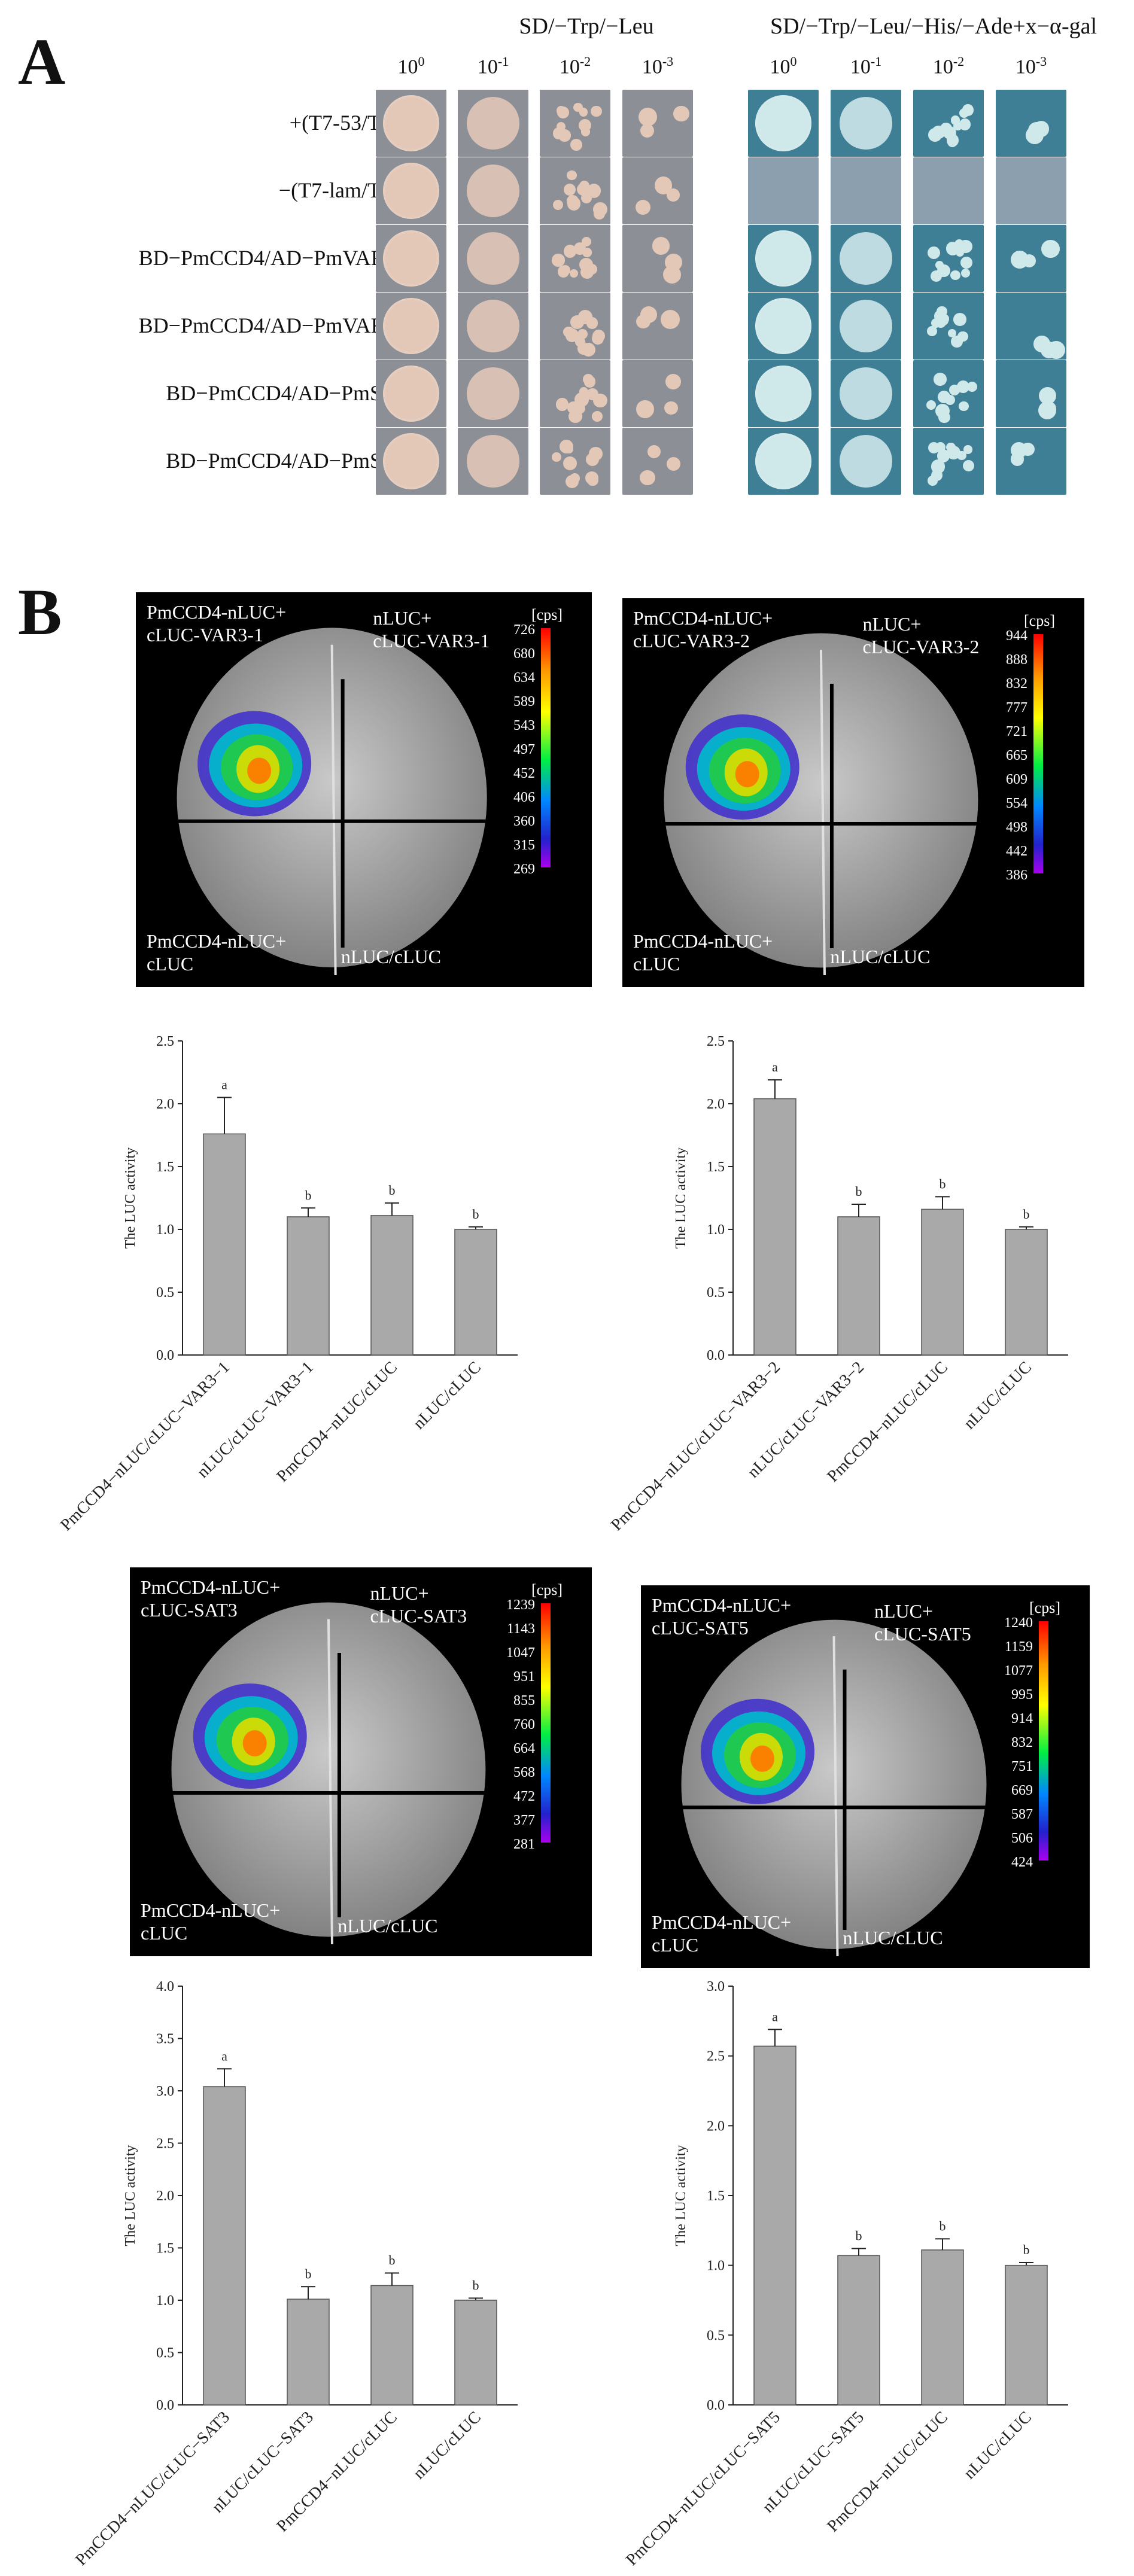 The image size is (1134, 2576). What do you see at coordinates (784, 66) in the screenshot?
I see `dilution-label: 100` at bounding box center [784, 66].